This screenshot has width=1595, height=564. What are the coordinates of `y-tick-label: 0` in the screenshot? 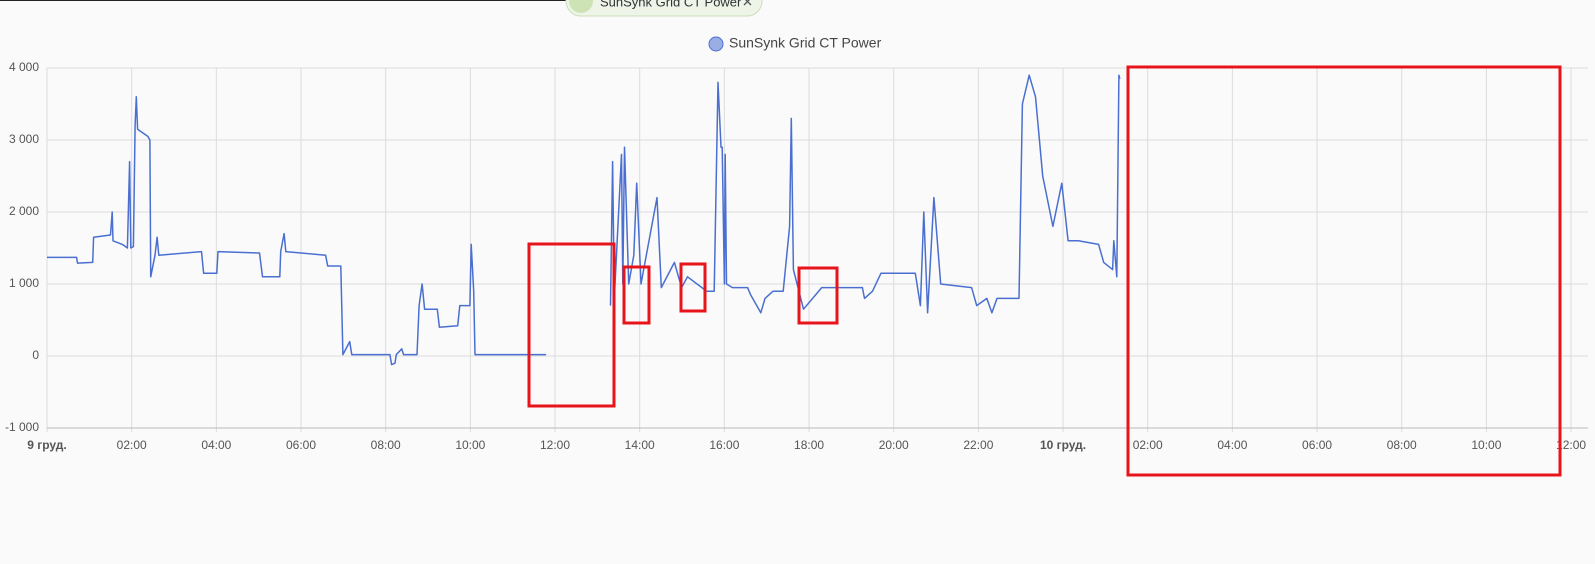 It's located at (35, 355).